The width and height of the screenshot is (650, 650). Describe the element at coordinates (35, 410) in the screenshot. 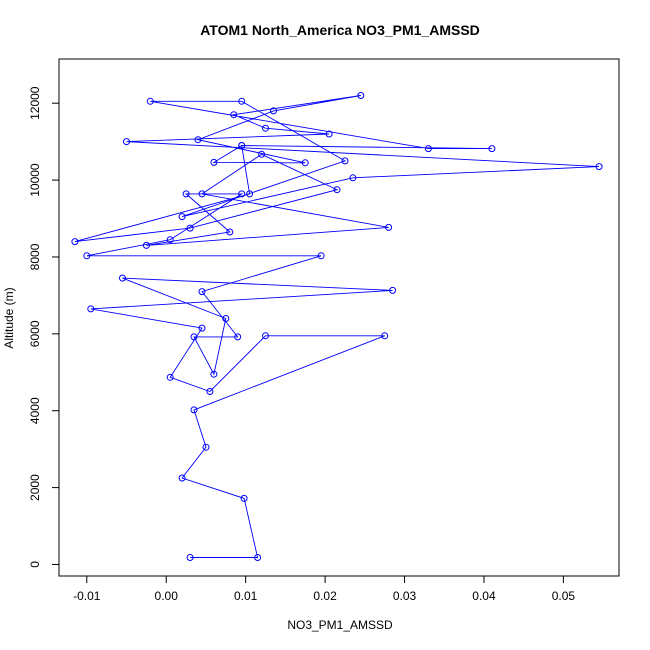

I see `y-tick-label: 4000` at that location.